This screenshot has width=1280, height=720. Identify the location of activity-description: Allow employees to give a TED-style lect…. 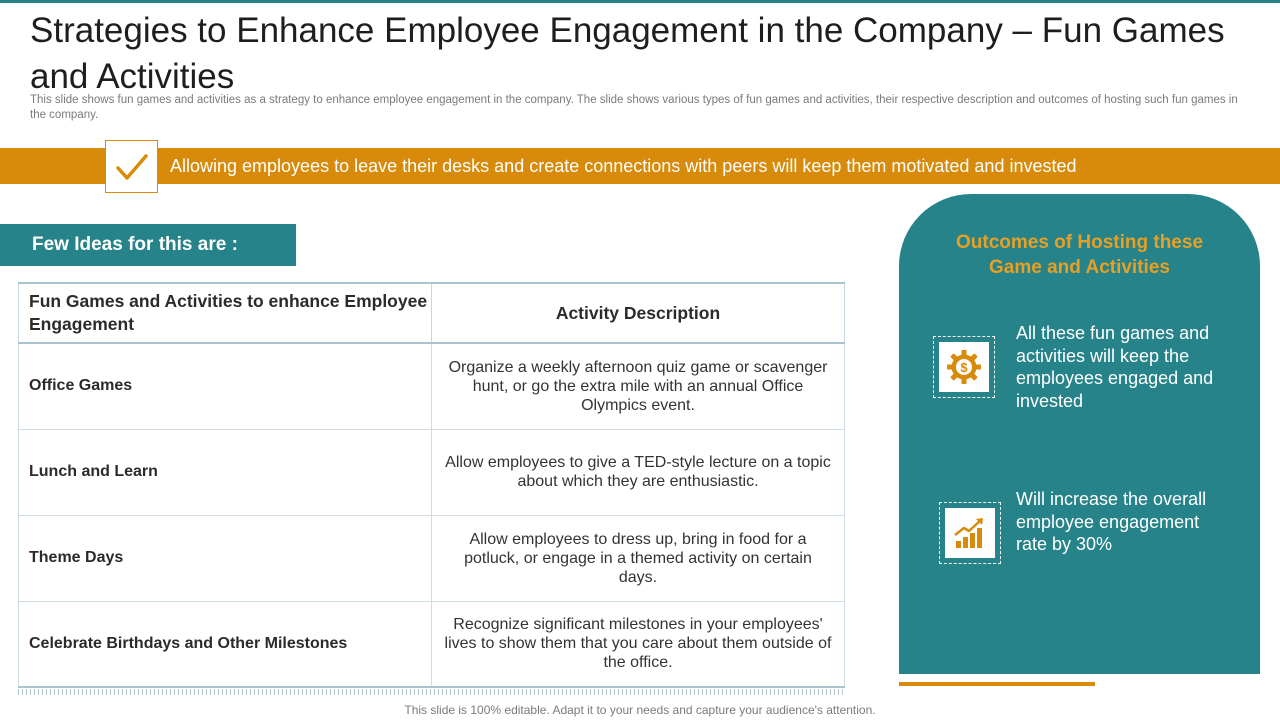
(638, 472).